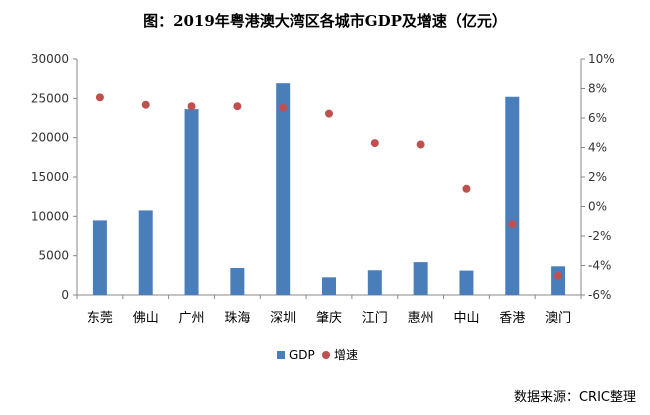 The image size is (650, 415). What do you see at coordinates (597, 148) in the screenshot?
I see `right-tick-label: 4%` at bounding box center [597, 148].